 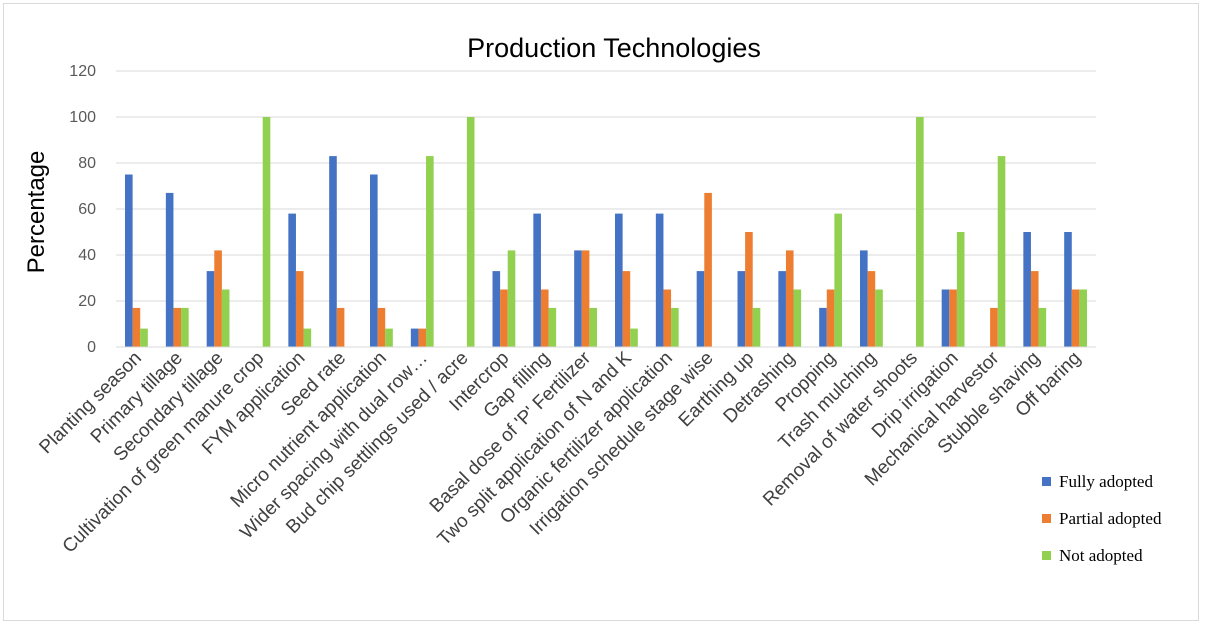 I want to click on y-tick-label: 120, so click(x=82, y=71).